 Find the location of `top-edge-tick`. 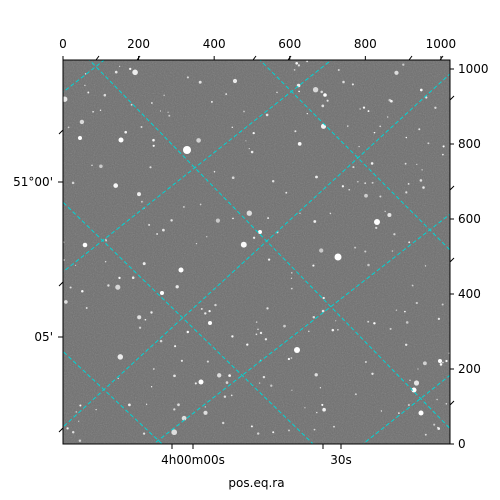

top-edge-tick is located at coordinates (289, 58).